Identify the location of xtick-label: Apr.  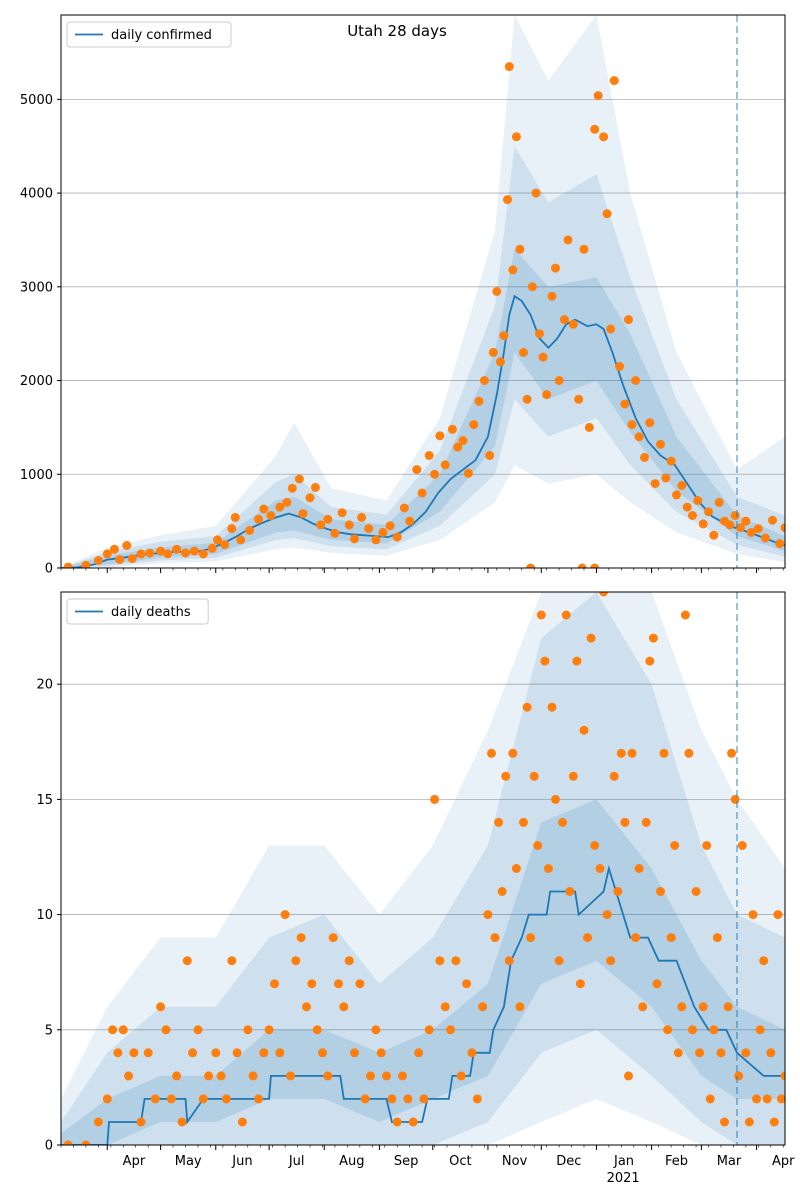
(783, 1161).